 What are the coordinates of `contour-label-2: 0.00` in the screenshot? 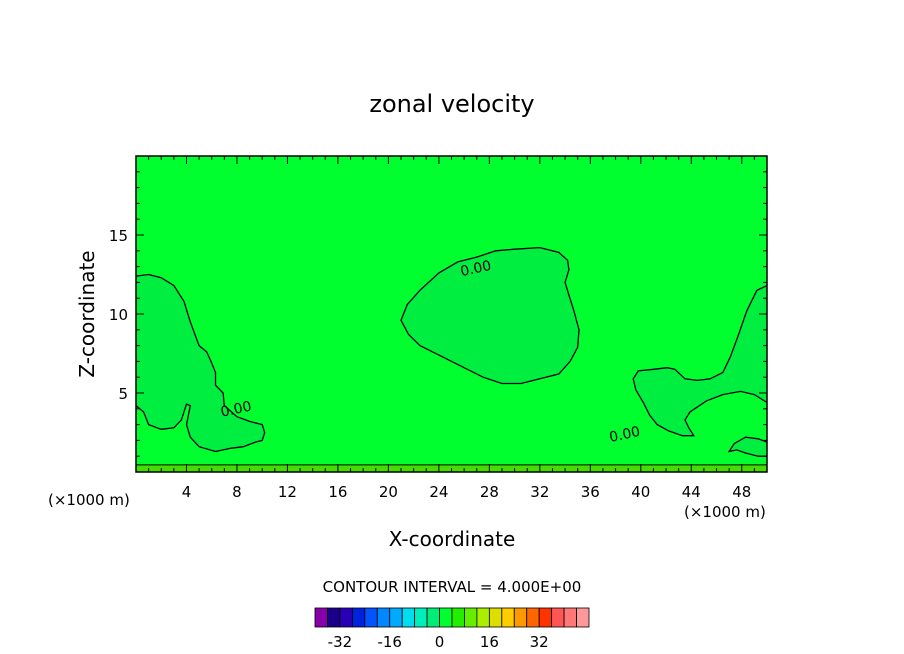 It's located at (236, 410).